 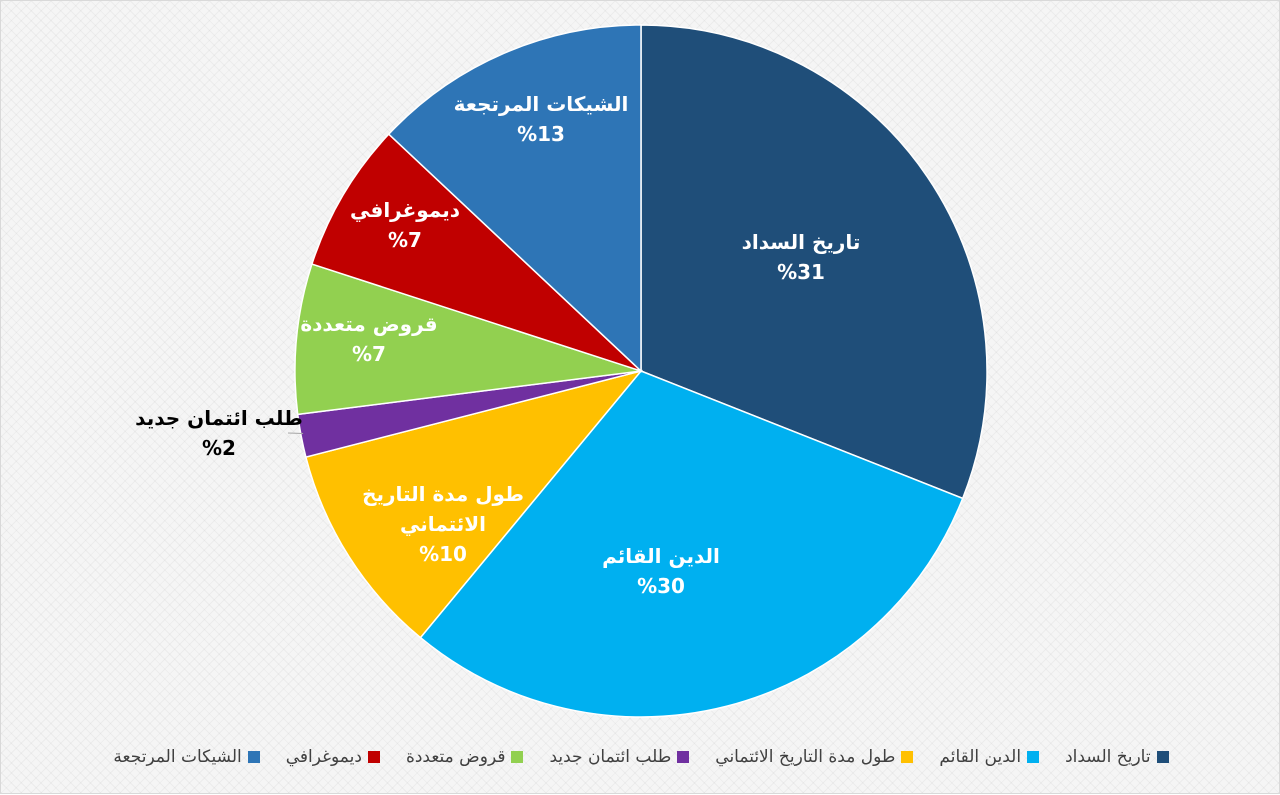 What do you see at coordinates (805, 757) in the screenshot?
I see `legend-label: طول مدة التاريخ الائتماني` at bounding box center [805, 757].